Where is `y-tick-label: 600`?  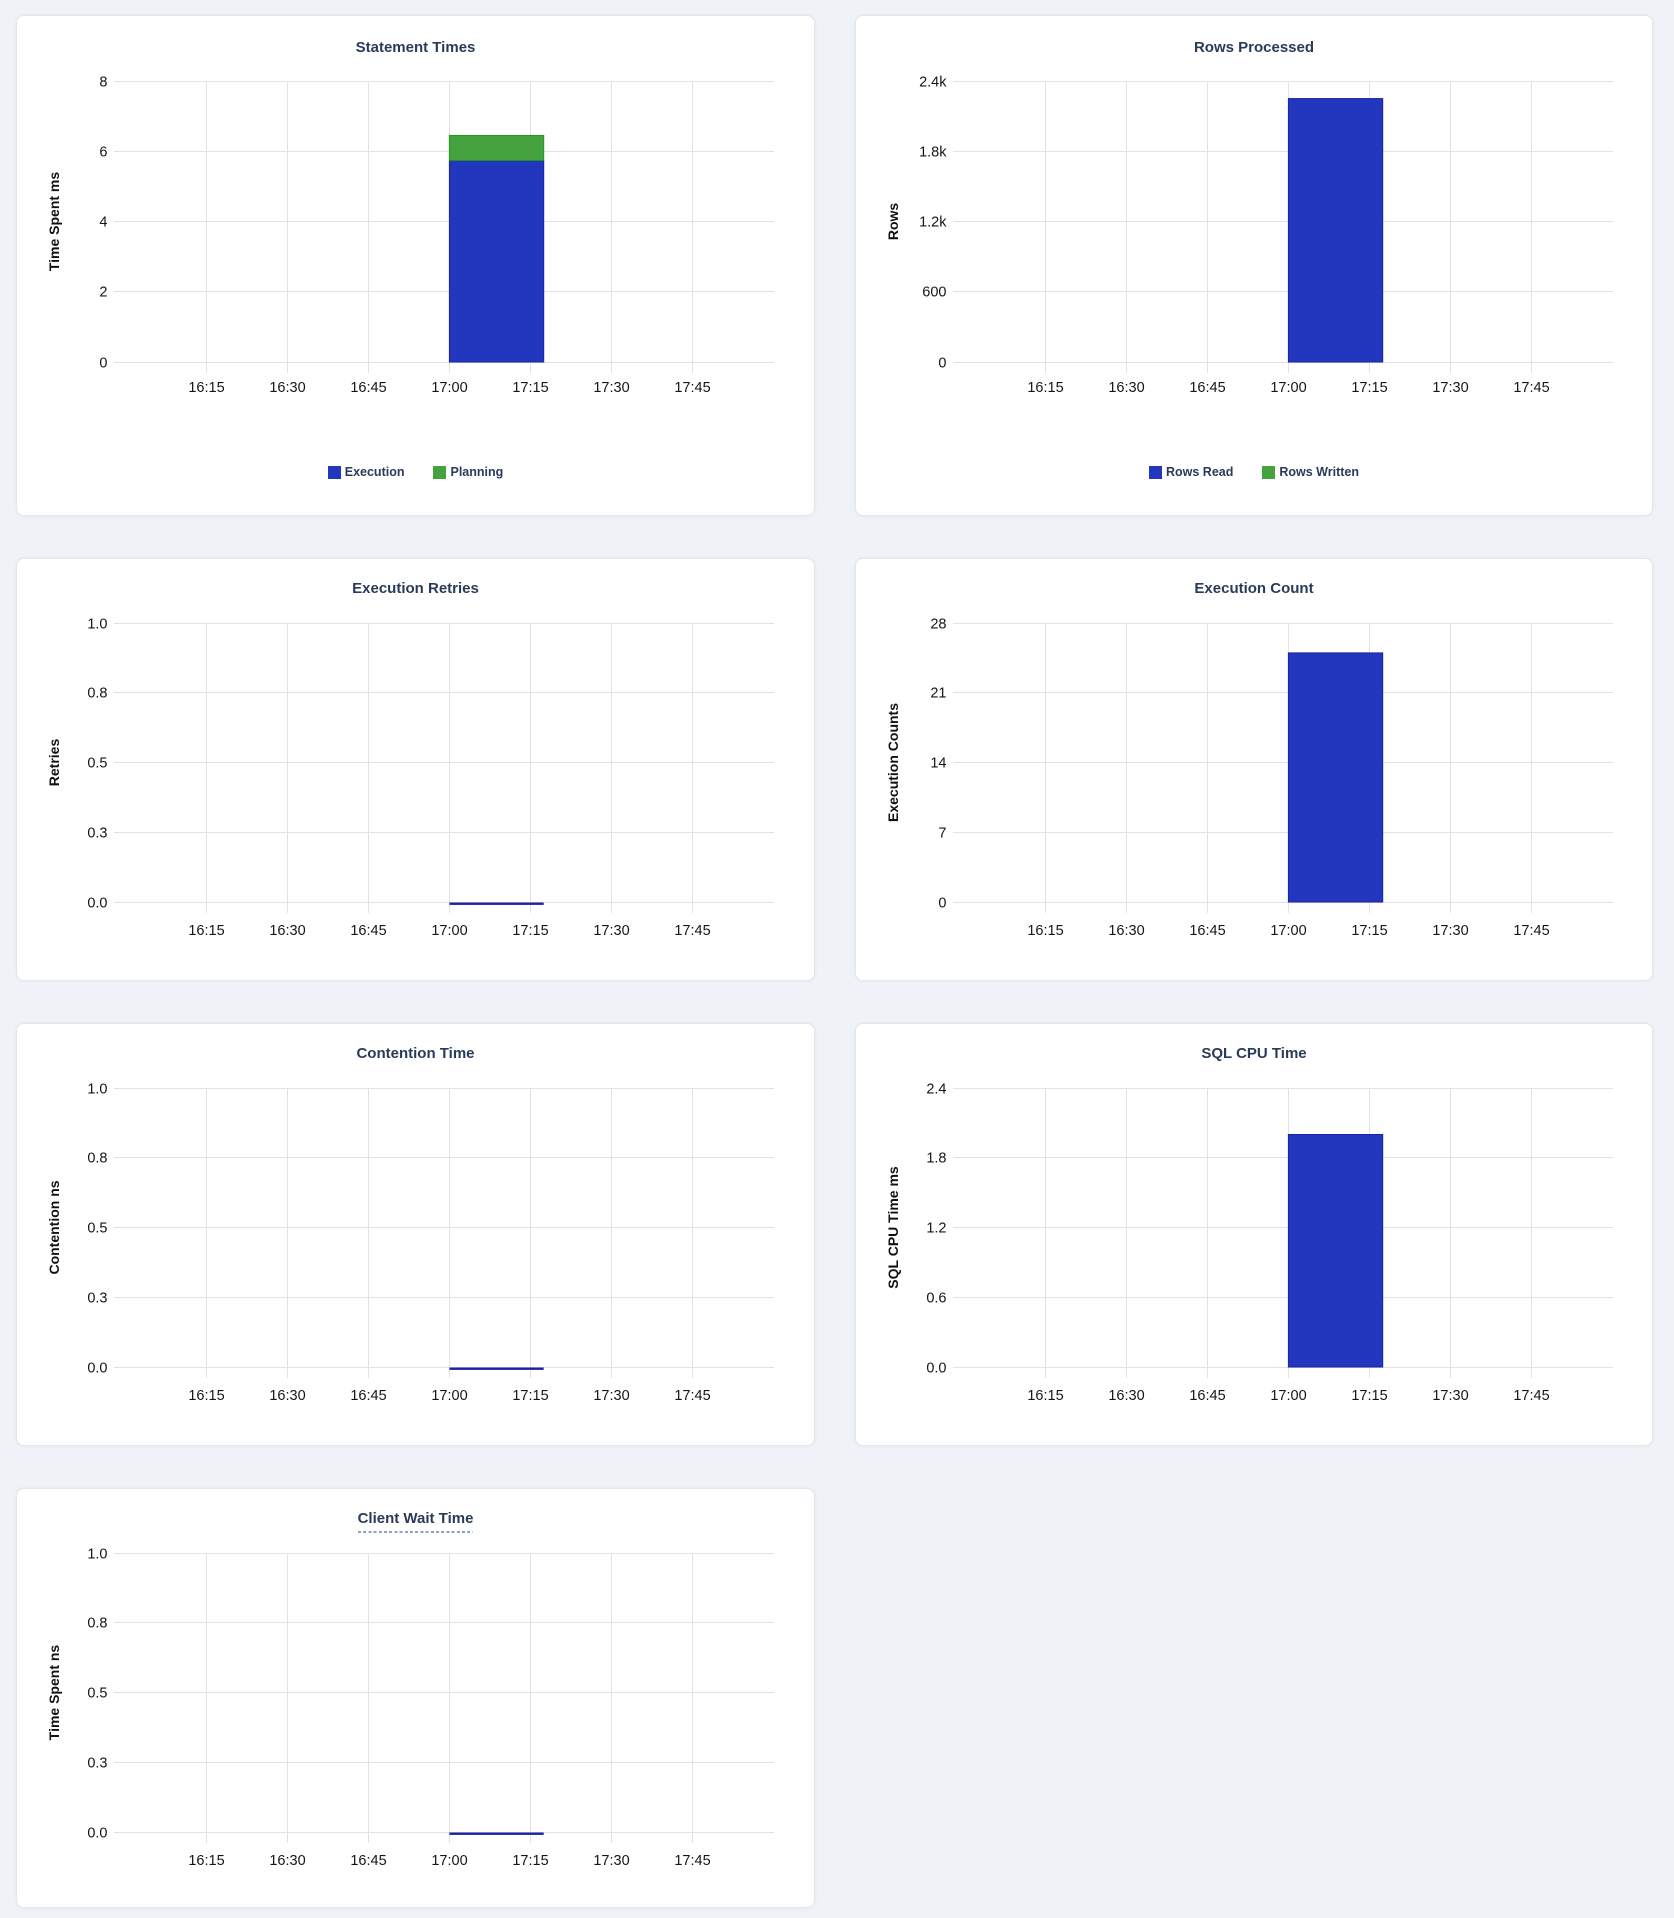 y-tick-label: 600 is located at coordinates (934, 292).